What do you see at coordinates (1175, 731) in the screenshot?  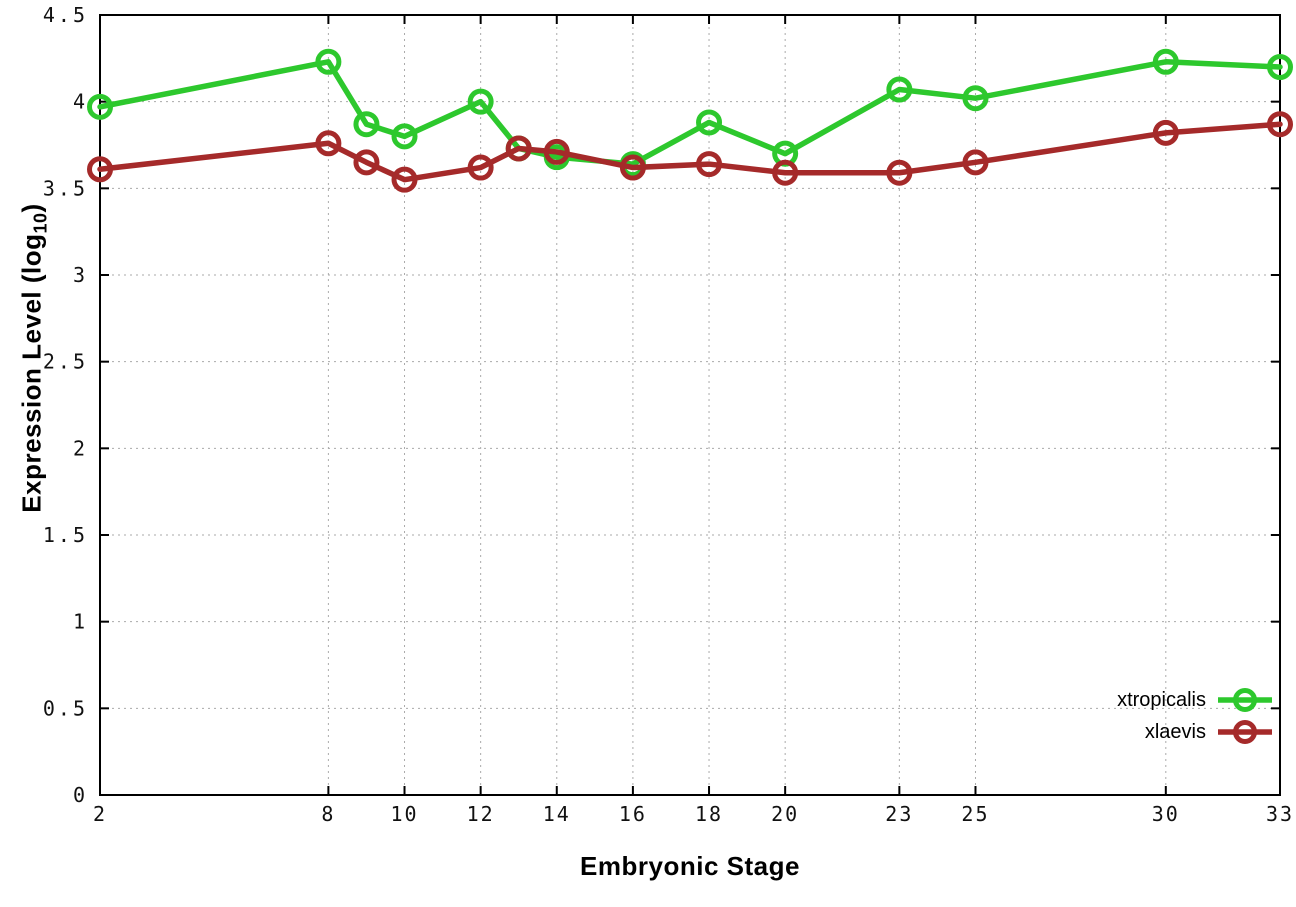 I see `legend-label: xlaevis` at bounding box center [1175, 731].